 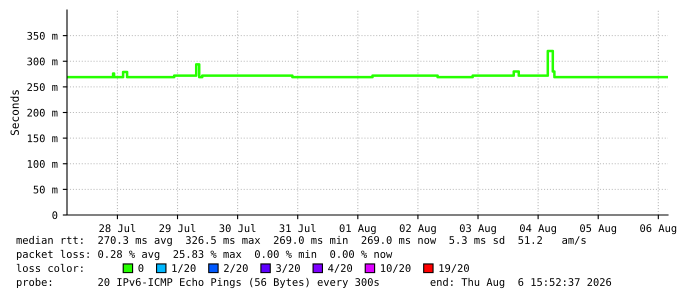 What do you see at coordinates (43, 164) in the screenshot?
I see `y-tick-label: 100 m` at bounding box center [43, 164].